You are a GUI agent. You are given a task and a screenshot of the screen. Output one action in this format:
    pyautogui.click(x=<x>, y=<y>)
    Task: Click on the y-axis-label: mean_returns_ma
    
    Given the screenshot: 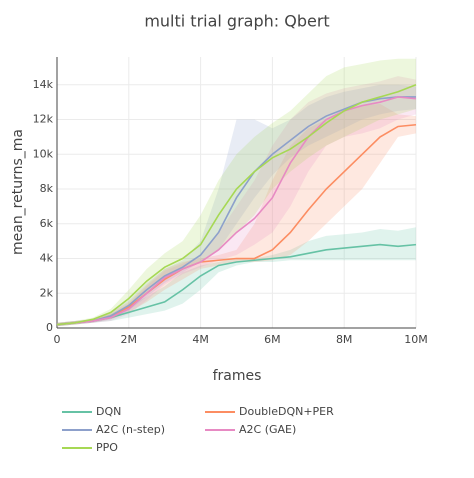 What is the action you would take?
    pyautogui.click(x=18, y=192)
    